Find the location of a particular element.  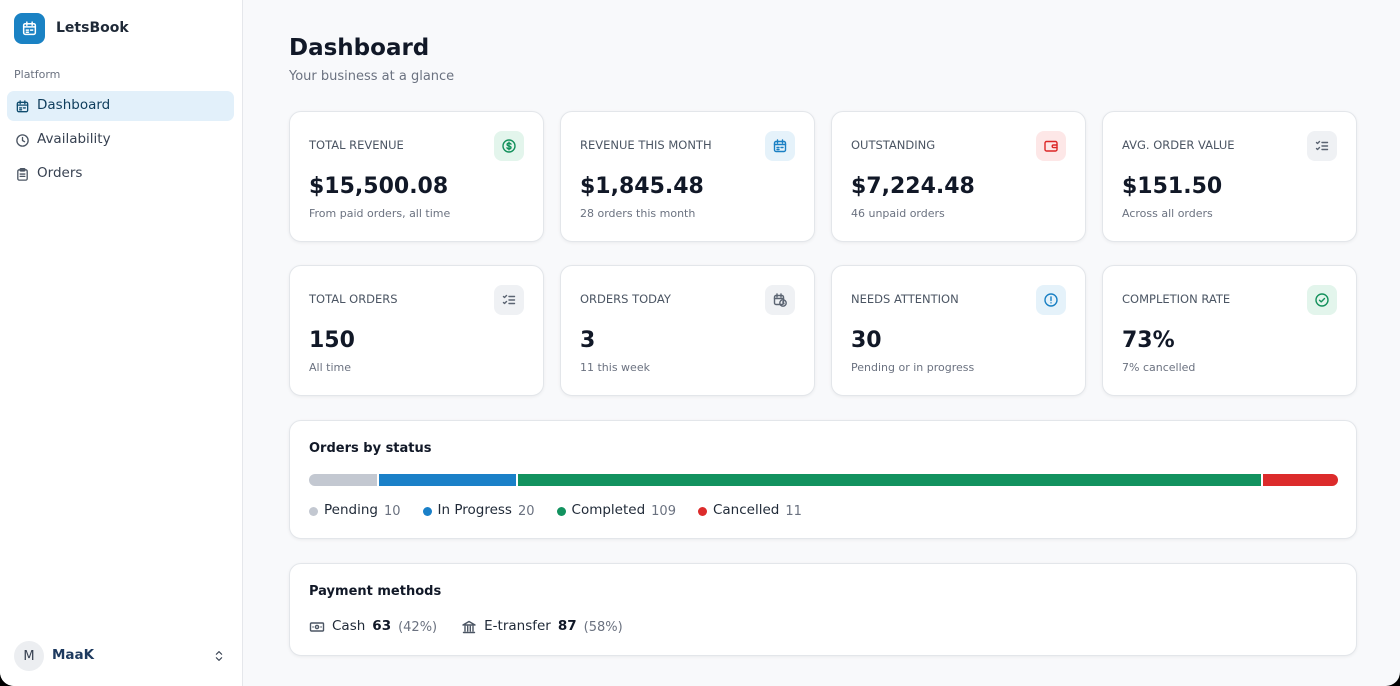

payment-count: 63 is located at coordinates (382, 626).